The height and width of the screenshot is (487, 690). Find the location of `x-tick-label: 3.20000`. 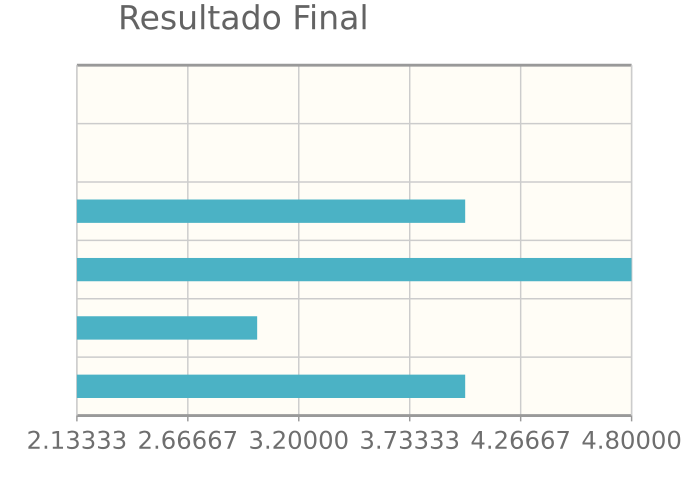

x-tick-label: 3.20000 is located at coordinates (299, 440).